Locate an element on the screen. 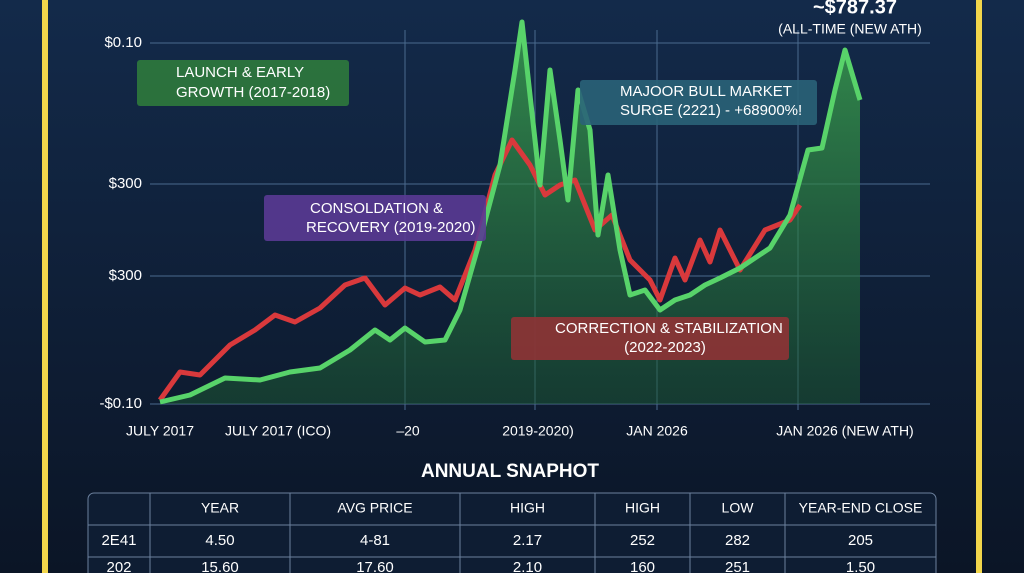 The height and width of the screenshot is (578, 1024). frame-left is located at coordinates (45, 286).